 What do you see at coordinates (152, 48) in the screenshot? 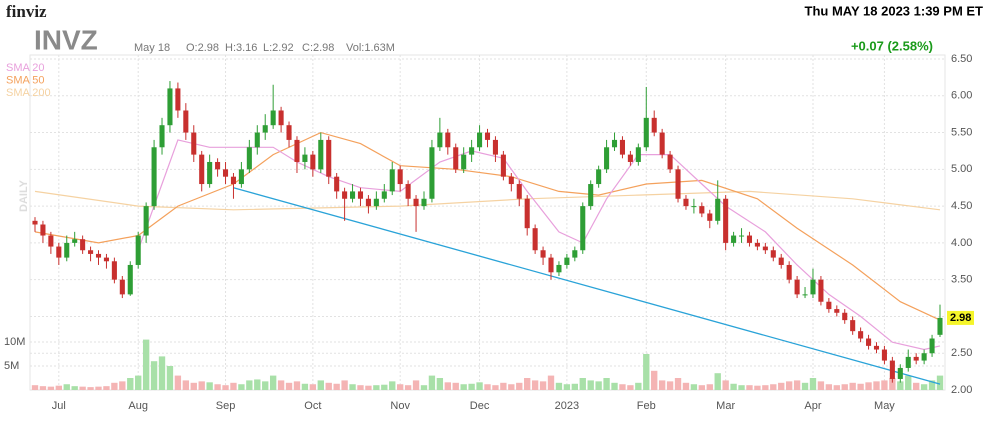
I see `bar-date: May 18` at bounding box center [152, 48].